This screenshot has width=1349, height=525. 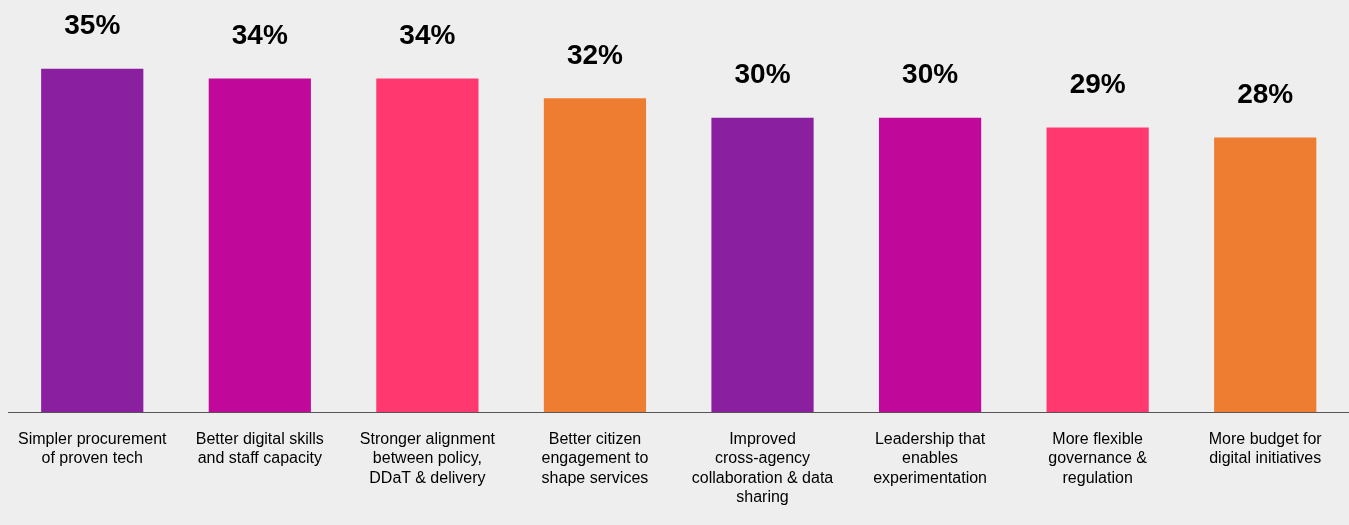 I want to click on data-label: 35%, so click(x=92, y=25).